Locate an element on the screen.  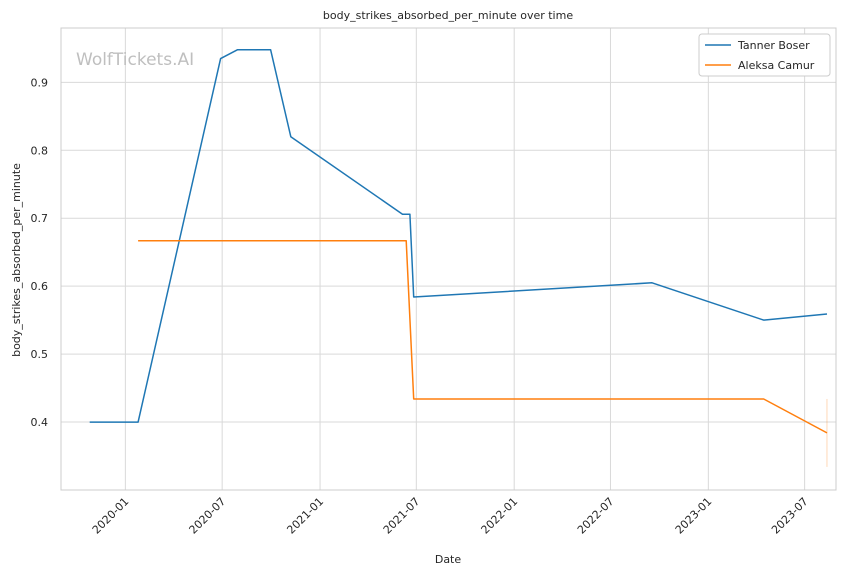
legend: Tanner Boser Aleksa Camur is located at coordinates (764, 55).